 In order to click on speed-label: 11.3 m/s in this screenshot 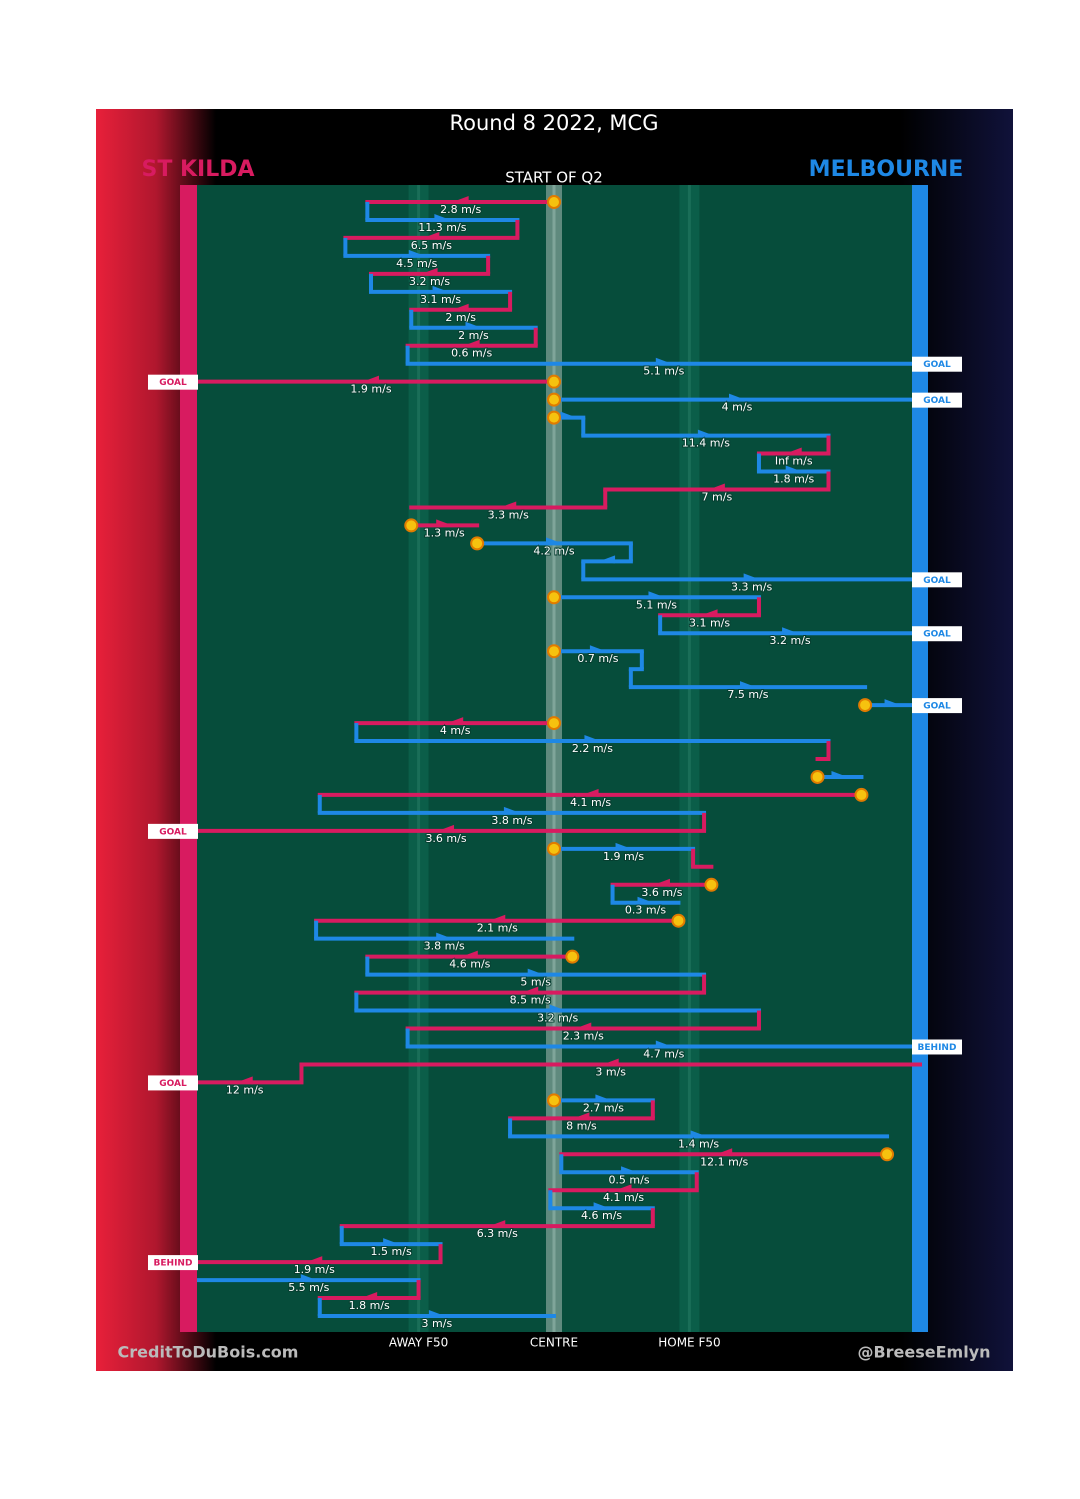, I will do `click(442, 227)`.